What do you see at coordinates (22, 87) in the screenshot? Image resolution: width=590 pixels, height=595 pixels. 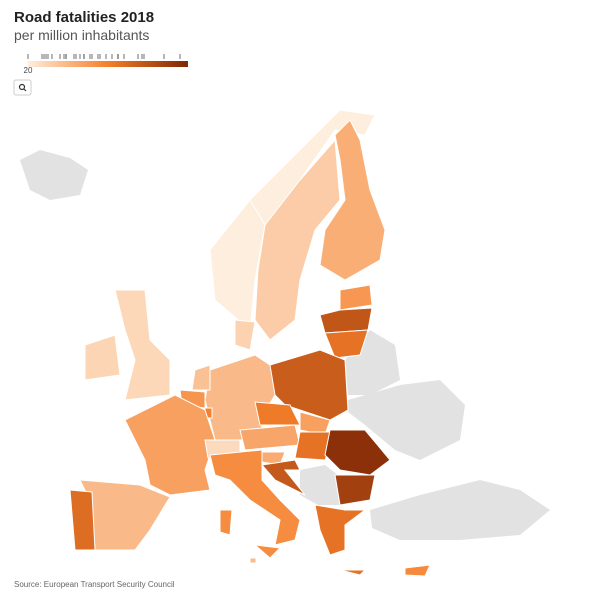 I see `zoom-button` at bounding box center [22, 87].